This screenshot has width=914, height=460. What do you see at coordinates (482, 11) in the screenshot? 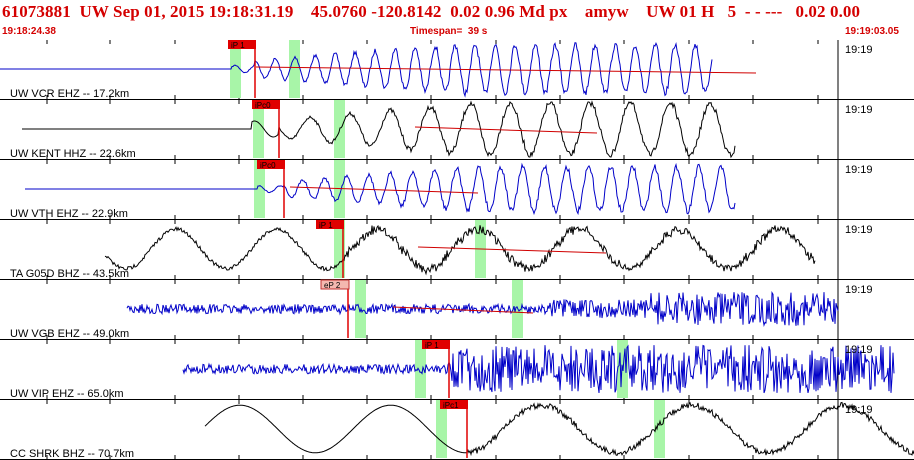
I see `event-vals: 0.02 0.96` at bounding box center [482, 11].